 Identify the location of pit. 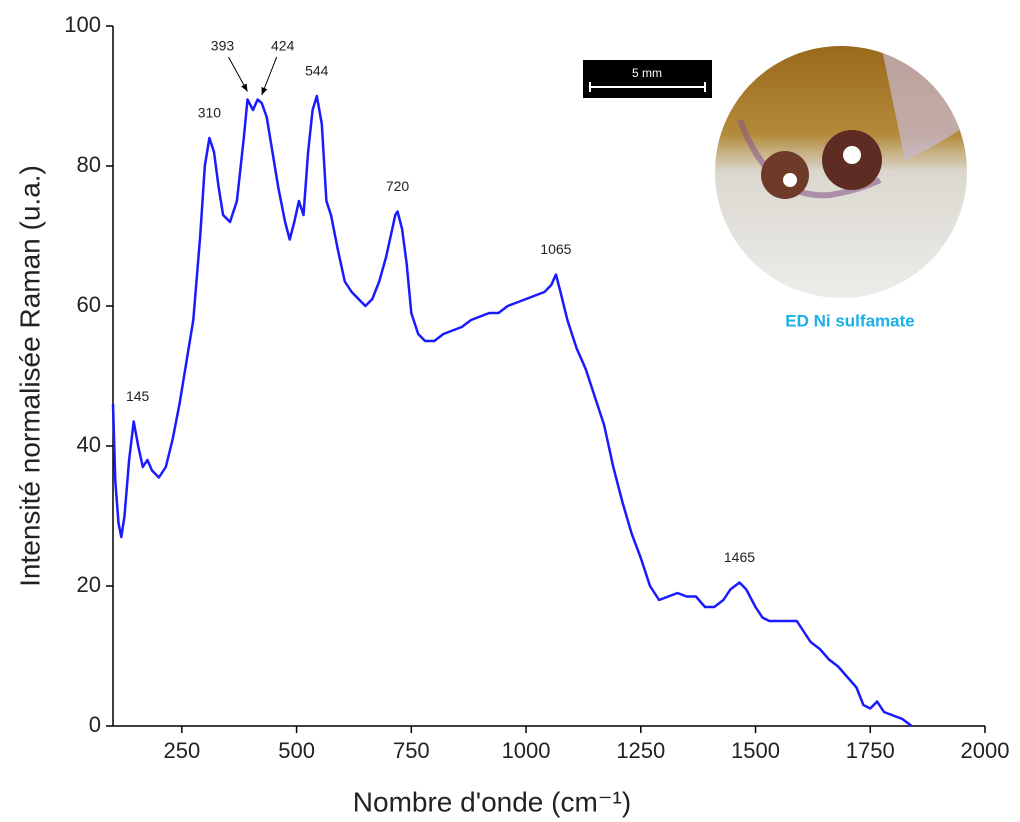
(785, 175).